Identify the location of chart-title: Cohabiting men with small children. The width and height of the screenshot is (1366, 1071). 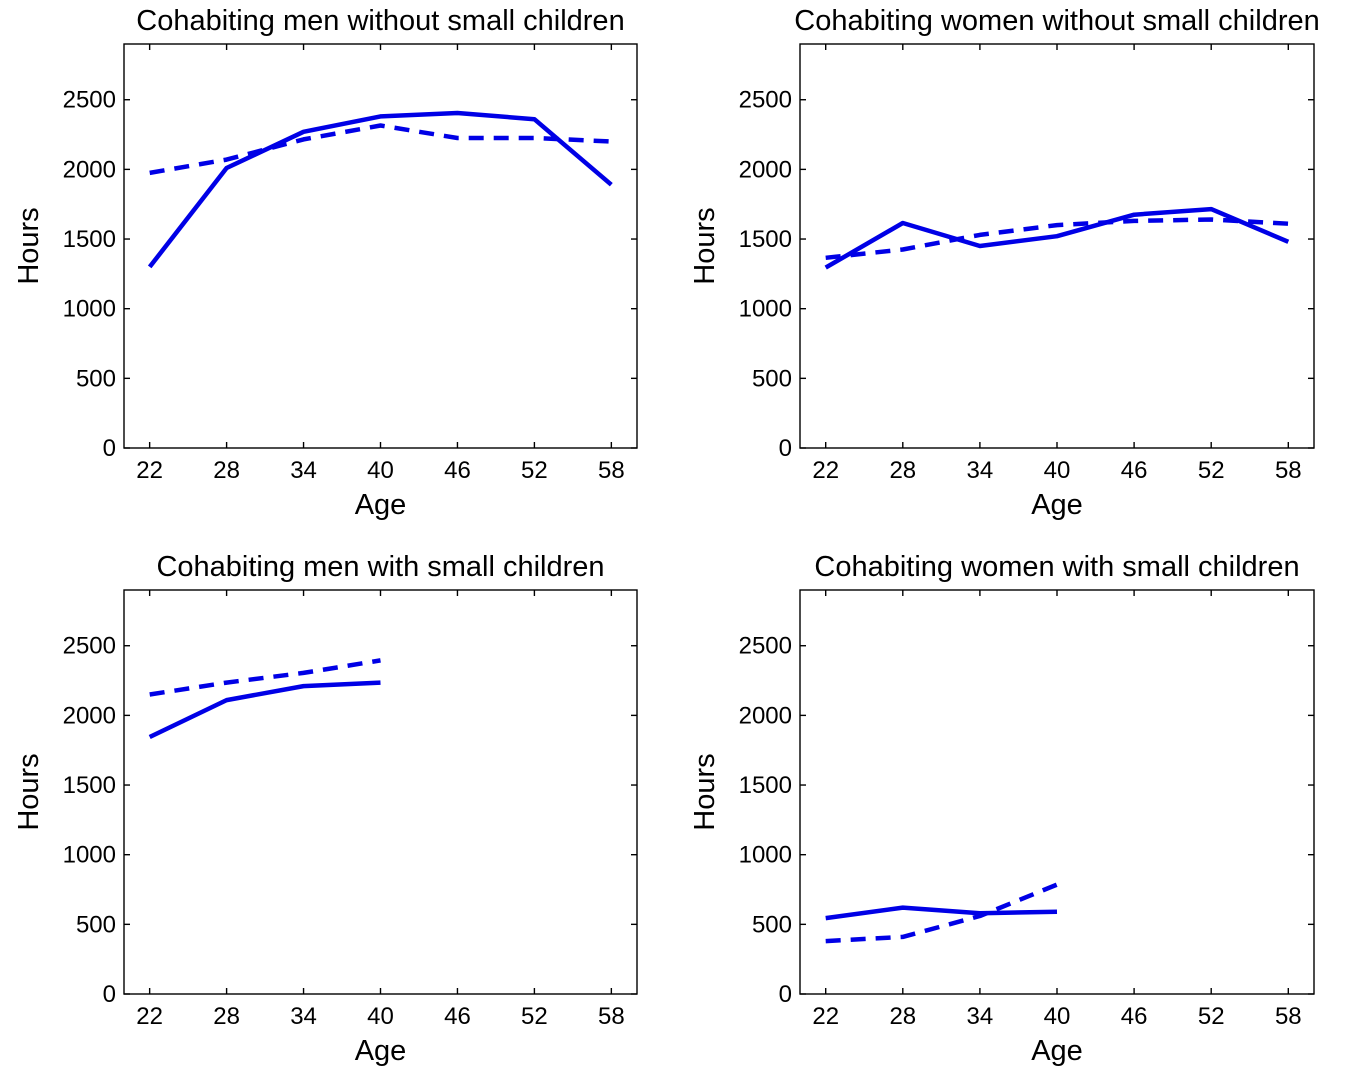
(380, 567).